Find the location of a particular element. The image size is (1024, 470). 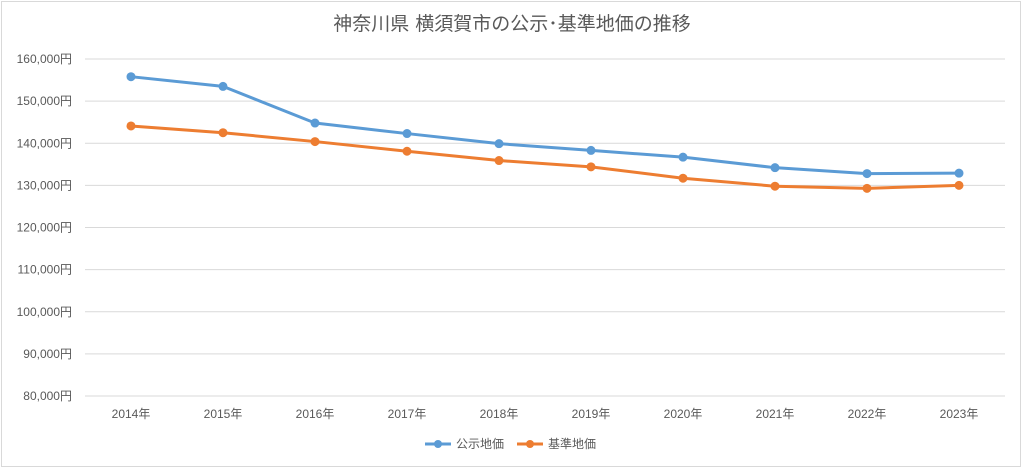

y-tick-label: 140,000円 is located at coordinates (44, 143).